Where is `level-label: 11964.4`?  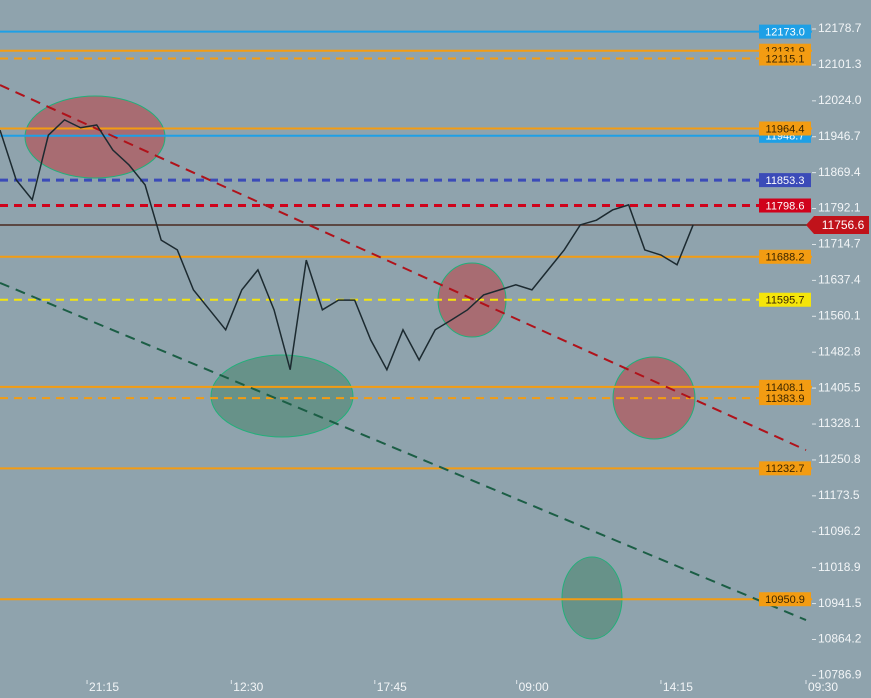 level-label: 11964.4 is located at coordinates (785, 129).